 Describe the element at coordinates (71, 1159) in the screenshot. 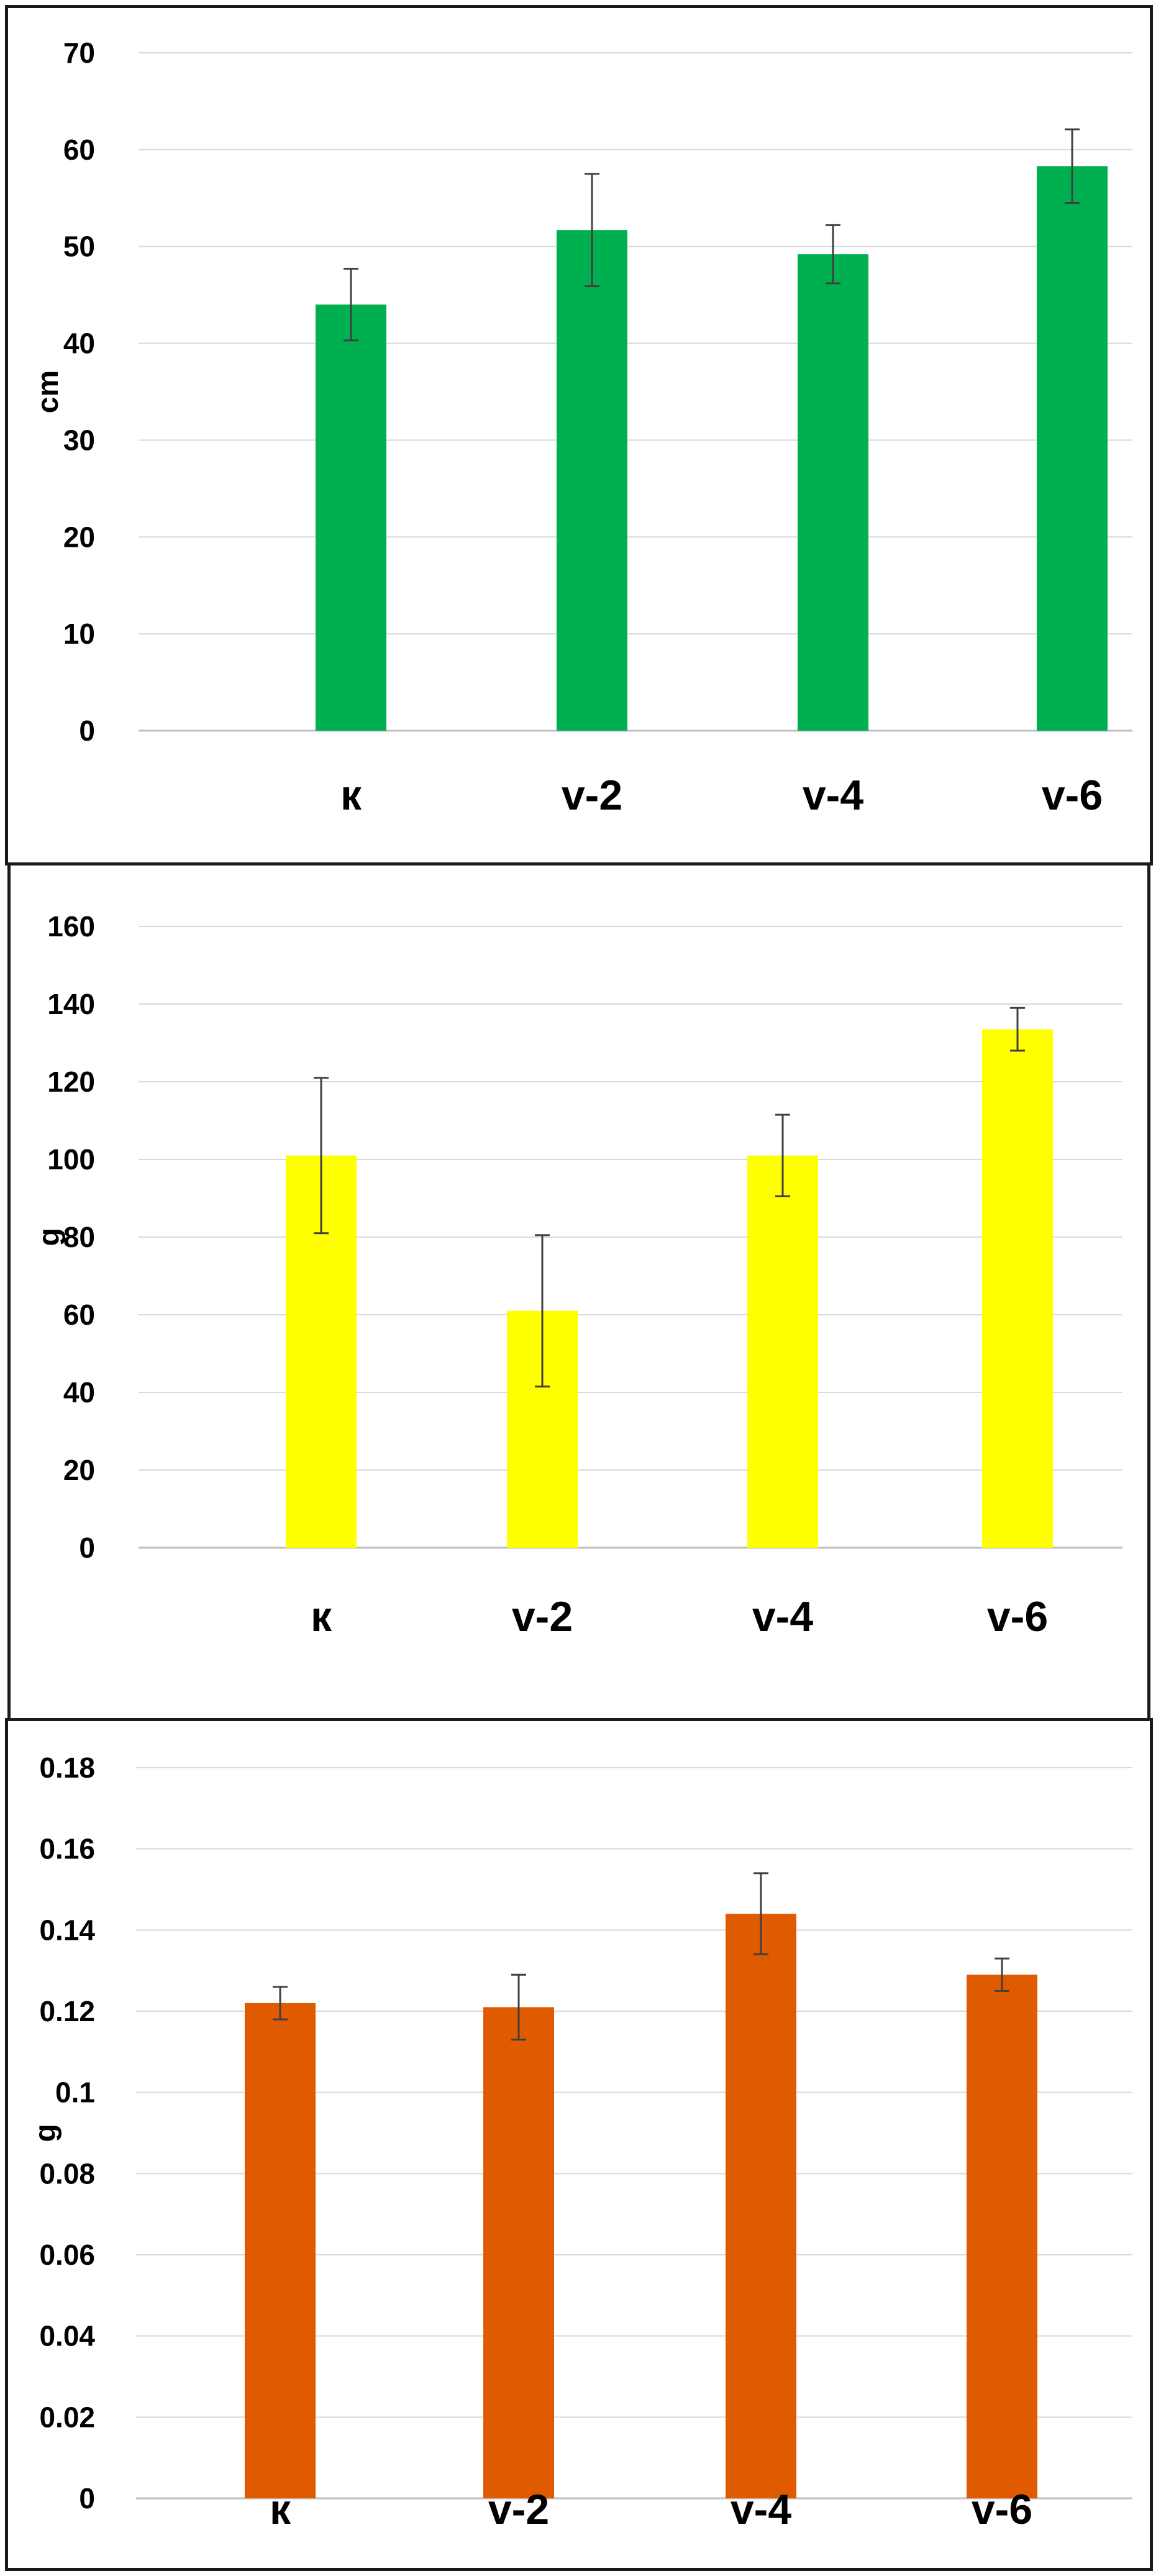

I see `y-tick-label: 100` at that location.